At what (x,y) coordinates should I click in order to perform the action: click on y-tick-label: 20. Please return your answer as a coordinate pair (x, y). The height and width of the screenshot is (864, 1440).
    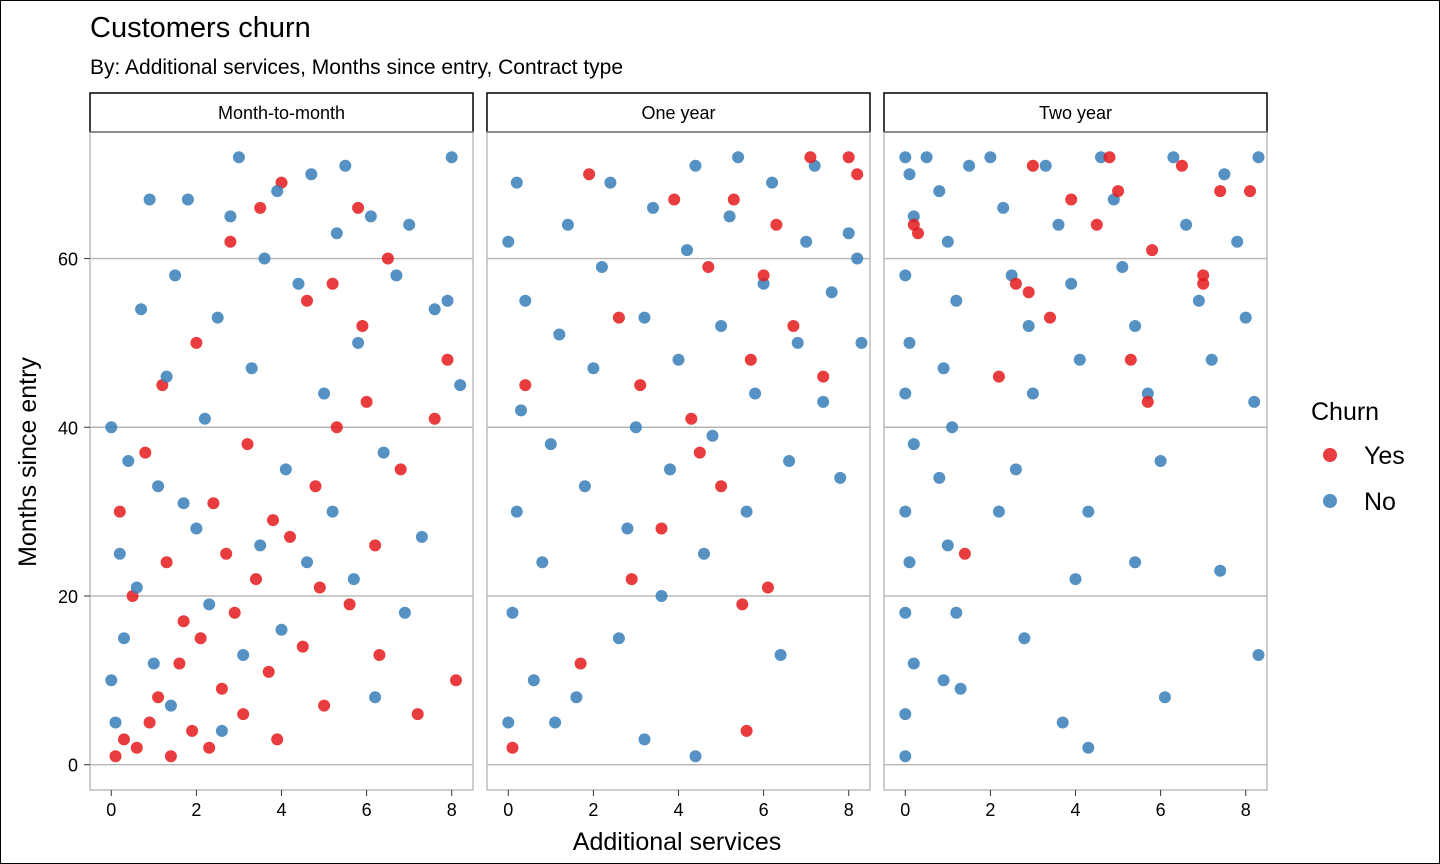
    Looking at the image, I should click on (68, 597).